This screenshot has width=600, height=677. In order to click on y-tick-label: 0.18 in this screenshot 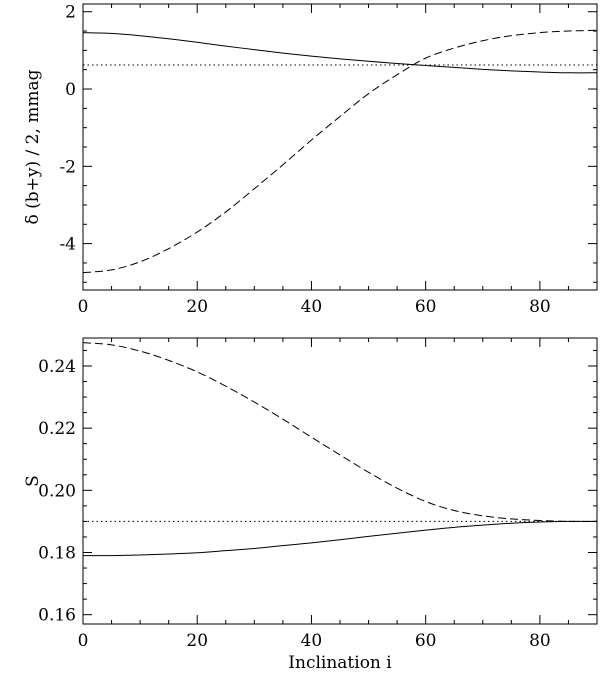, I will do `click(57, 554)`.